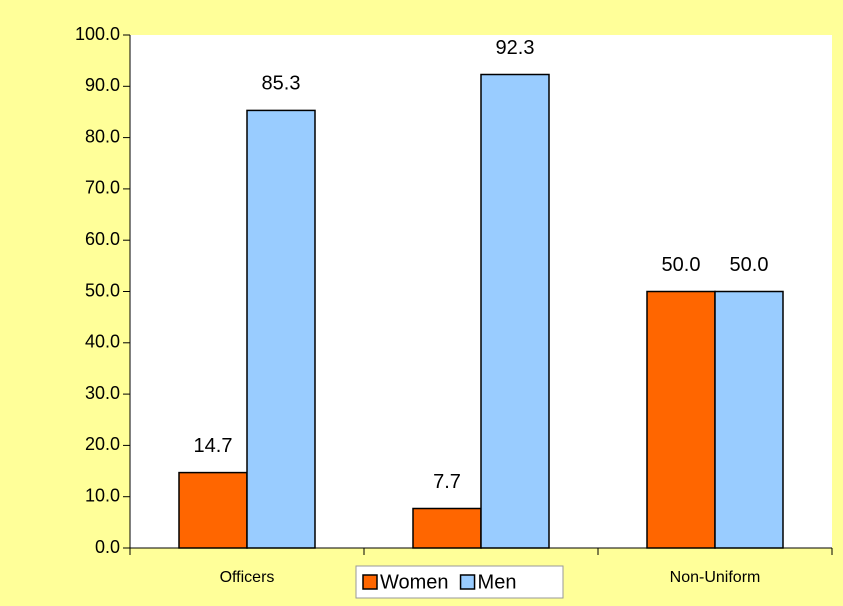  What do you see at coordinates (247, 577) in the screenshot?
I see `x-tick-label: Officers` at bounding box center [247, 577].